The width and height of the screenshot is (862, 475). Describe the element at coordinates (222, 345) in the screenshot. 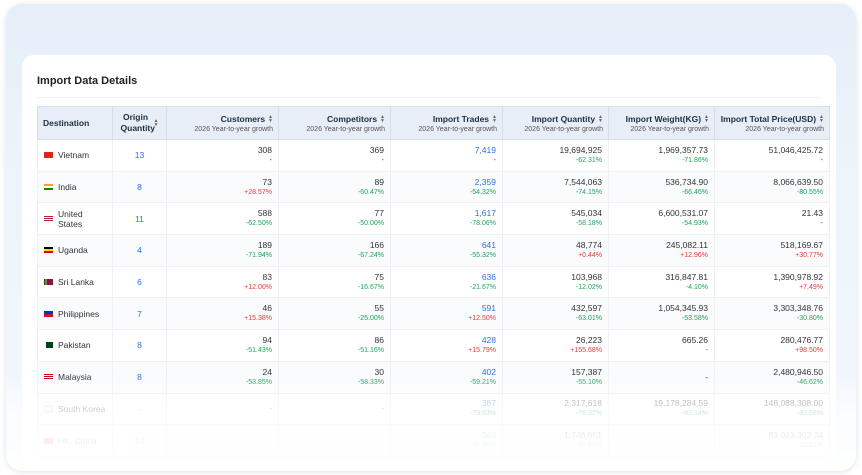

I see `customers-cell: 94 -51.43%` at that location.